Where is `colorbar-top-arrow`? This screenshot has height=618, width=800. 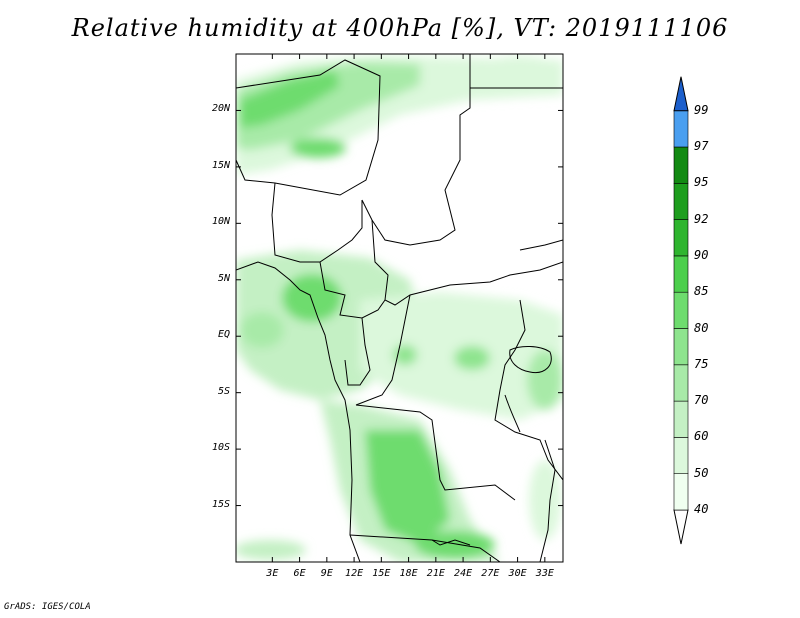
colorbar-top-arrow is located at coordinates (681, 94).